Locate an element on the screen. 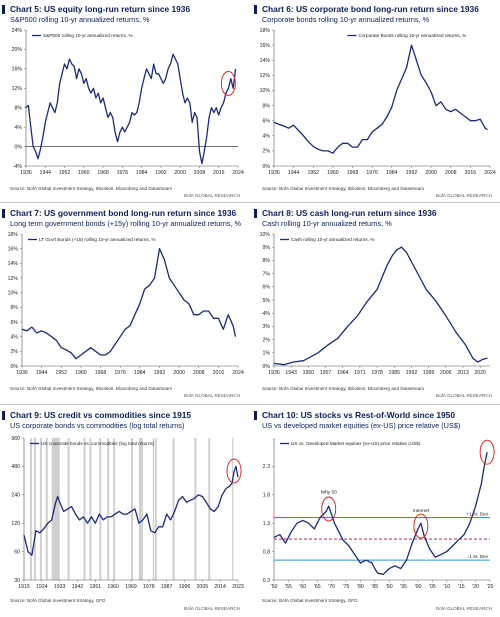 The height and width of the screenshot is (617, 500). row-divider is located at coordinates (250, 202).